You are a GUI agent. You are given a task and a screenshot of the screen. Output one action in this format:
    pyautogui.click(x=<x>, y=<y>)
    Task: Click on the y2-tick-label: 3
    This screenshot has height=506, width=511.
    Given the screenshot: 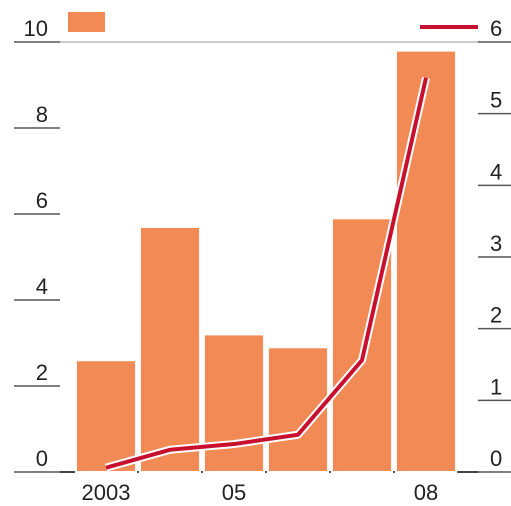 What is the action you would take?
    pyautogui.click(x=496, y=243)
    